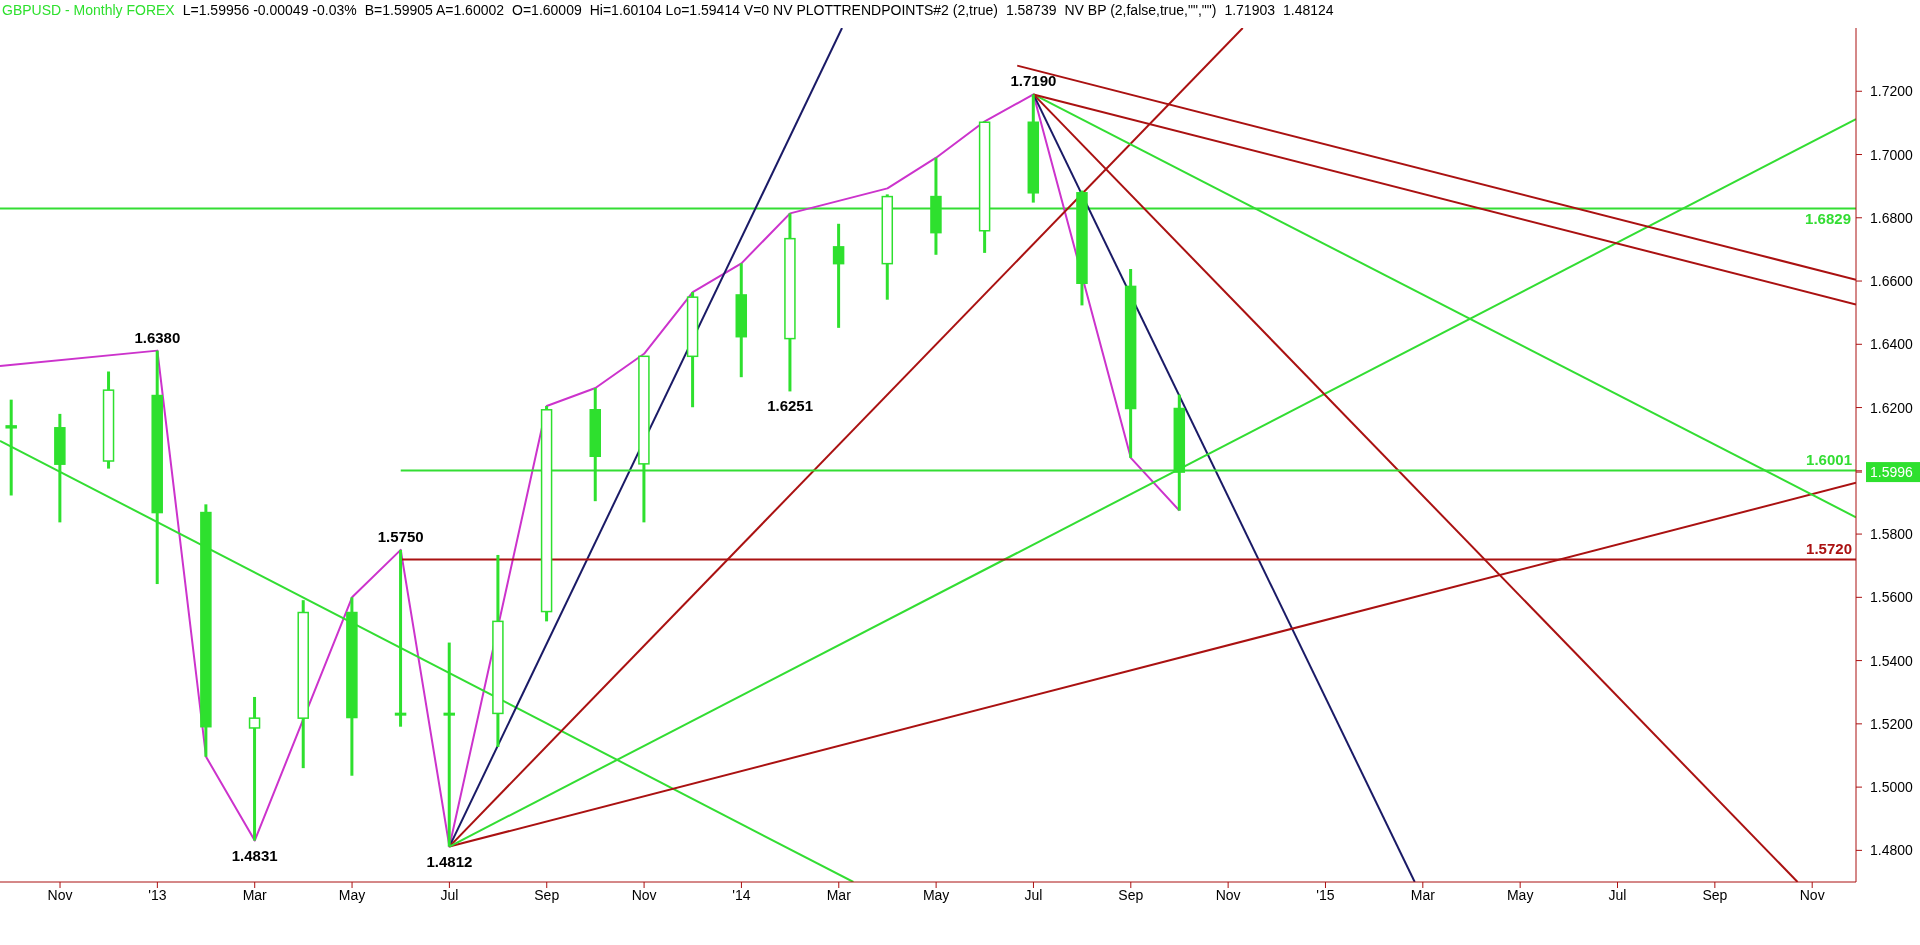  Describe the element at coordinates (741, 894) in the screenshot. I see `x-tick-label: '14` at that location.